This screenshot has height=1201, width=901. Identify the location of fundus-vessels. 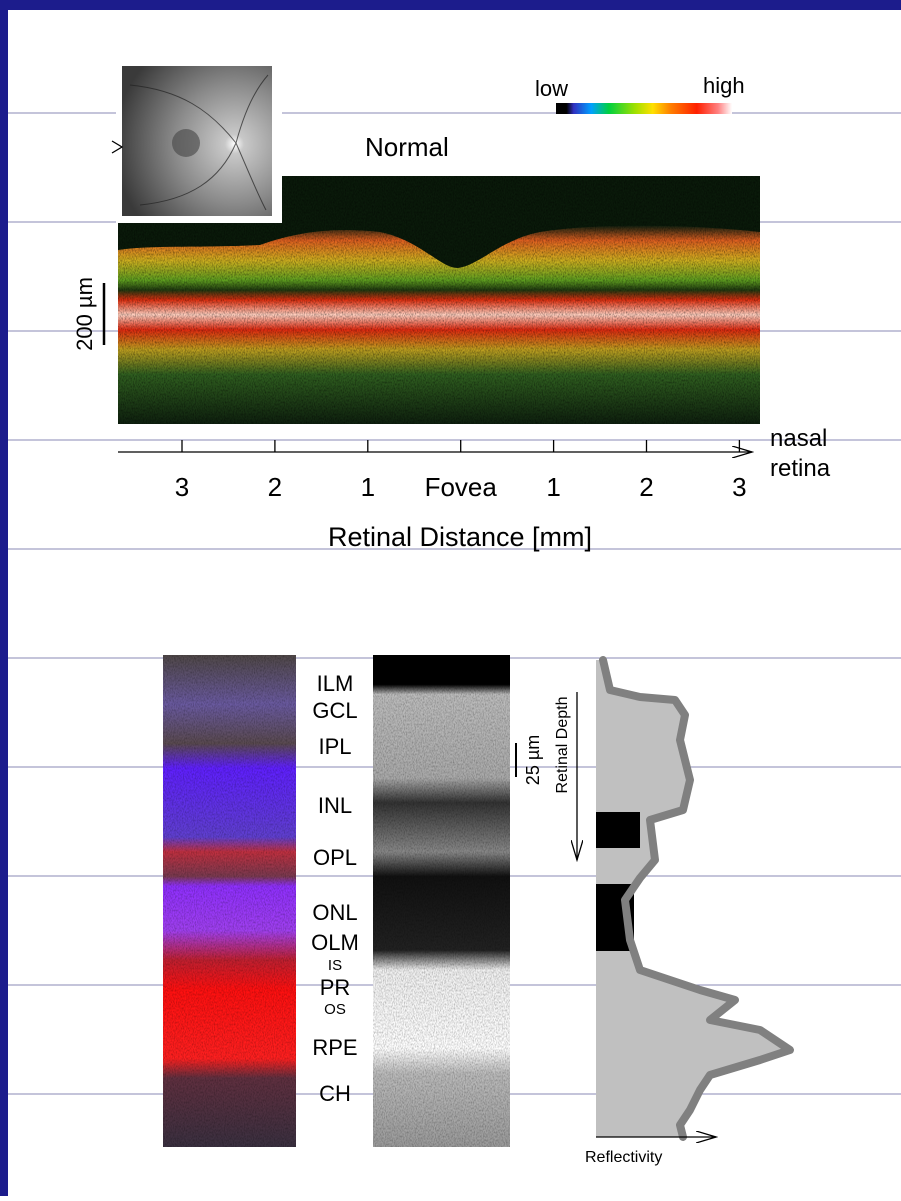
(199, 142).